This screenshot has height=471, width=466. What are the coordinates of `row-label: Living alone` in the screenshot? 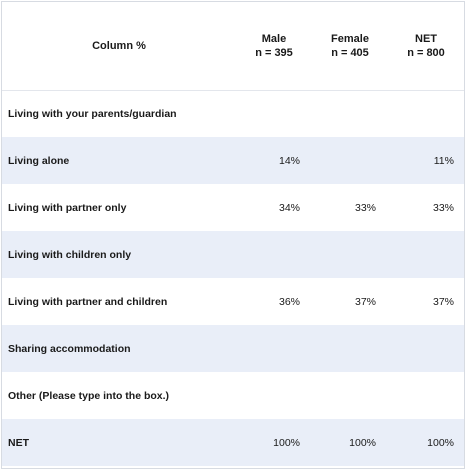 It's located at (39, 160).